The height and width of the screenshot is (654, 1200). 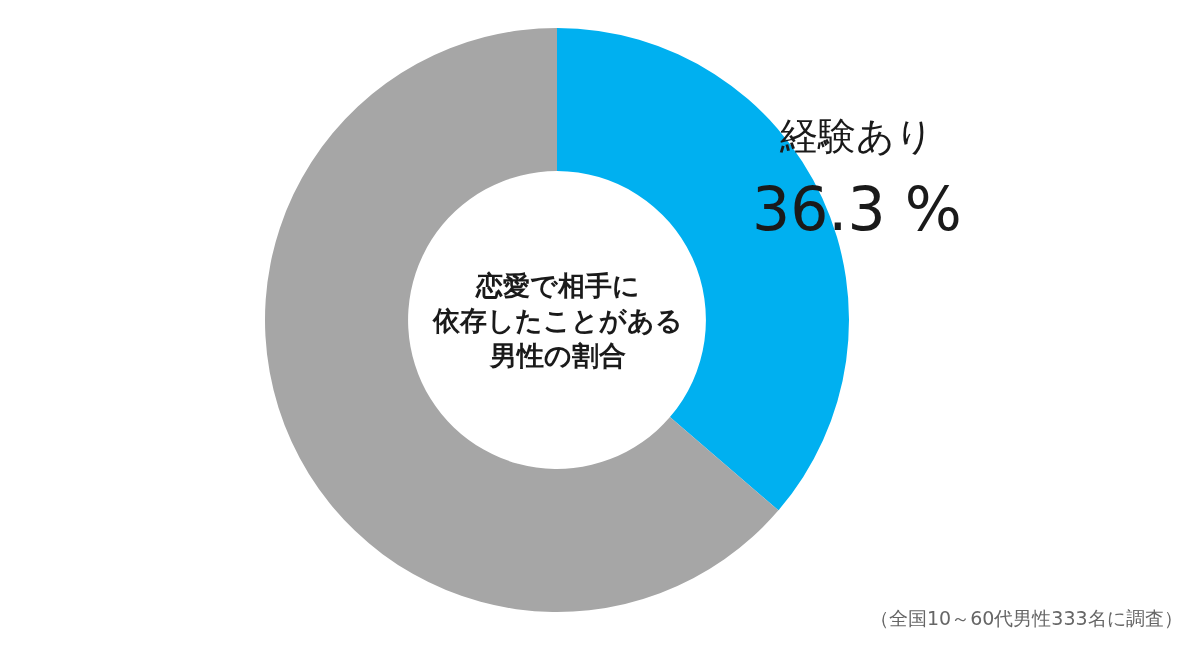 I want to click on text: 恋愛で相手に依存したことがある男性の割合, so click(x=557, y=321).